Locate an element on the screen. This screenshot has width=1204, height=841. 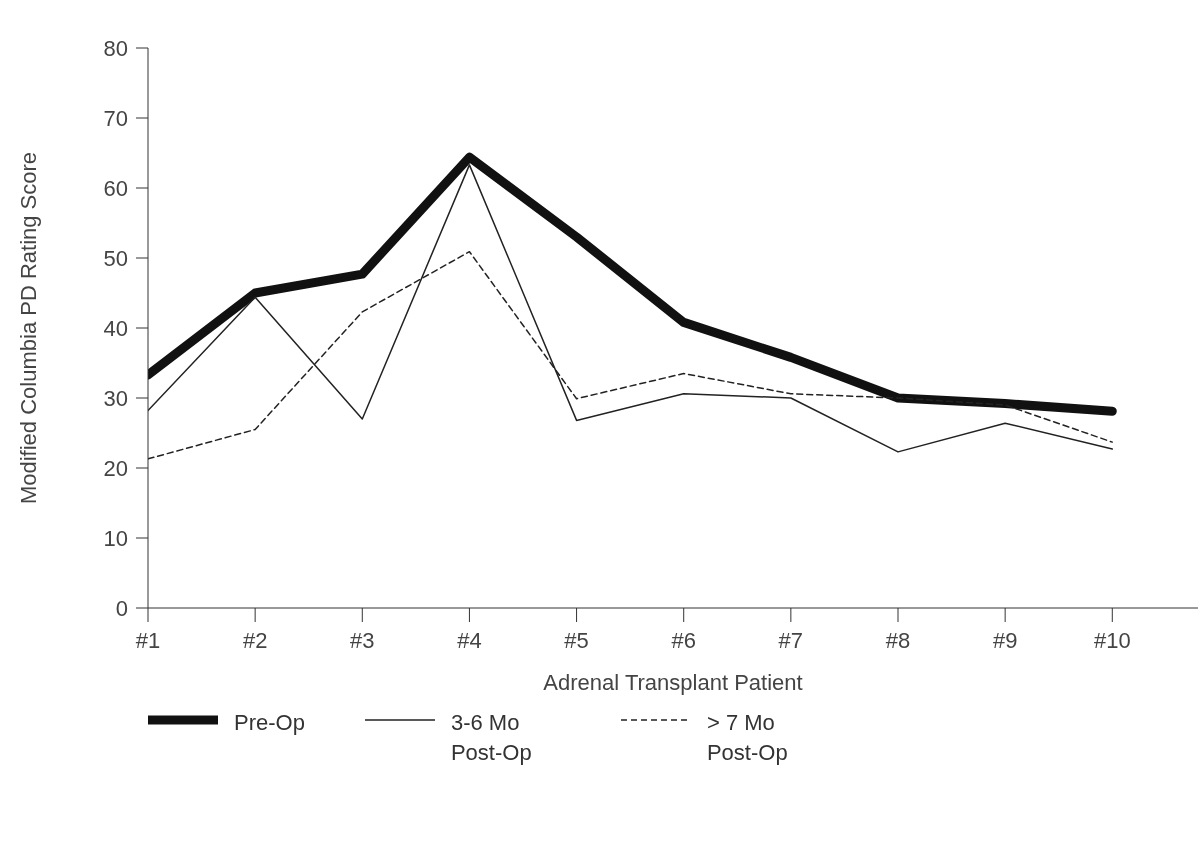
x-tick-label: #9 is located at coordinates (1005, 640).